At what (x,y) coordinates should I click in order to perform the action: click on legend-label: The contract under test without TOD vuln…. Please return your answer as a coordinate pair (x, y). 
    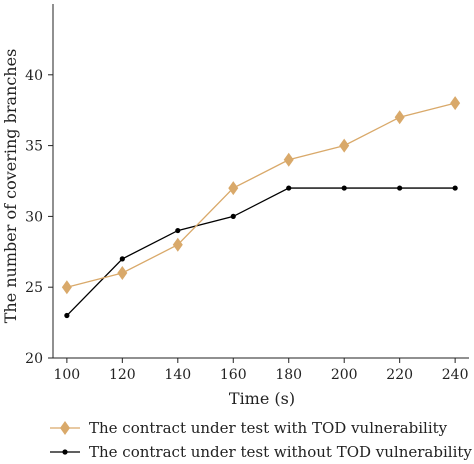
    Looking at the image, I should click on (280, 452).